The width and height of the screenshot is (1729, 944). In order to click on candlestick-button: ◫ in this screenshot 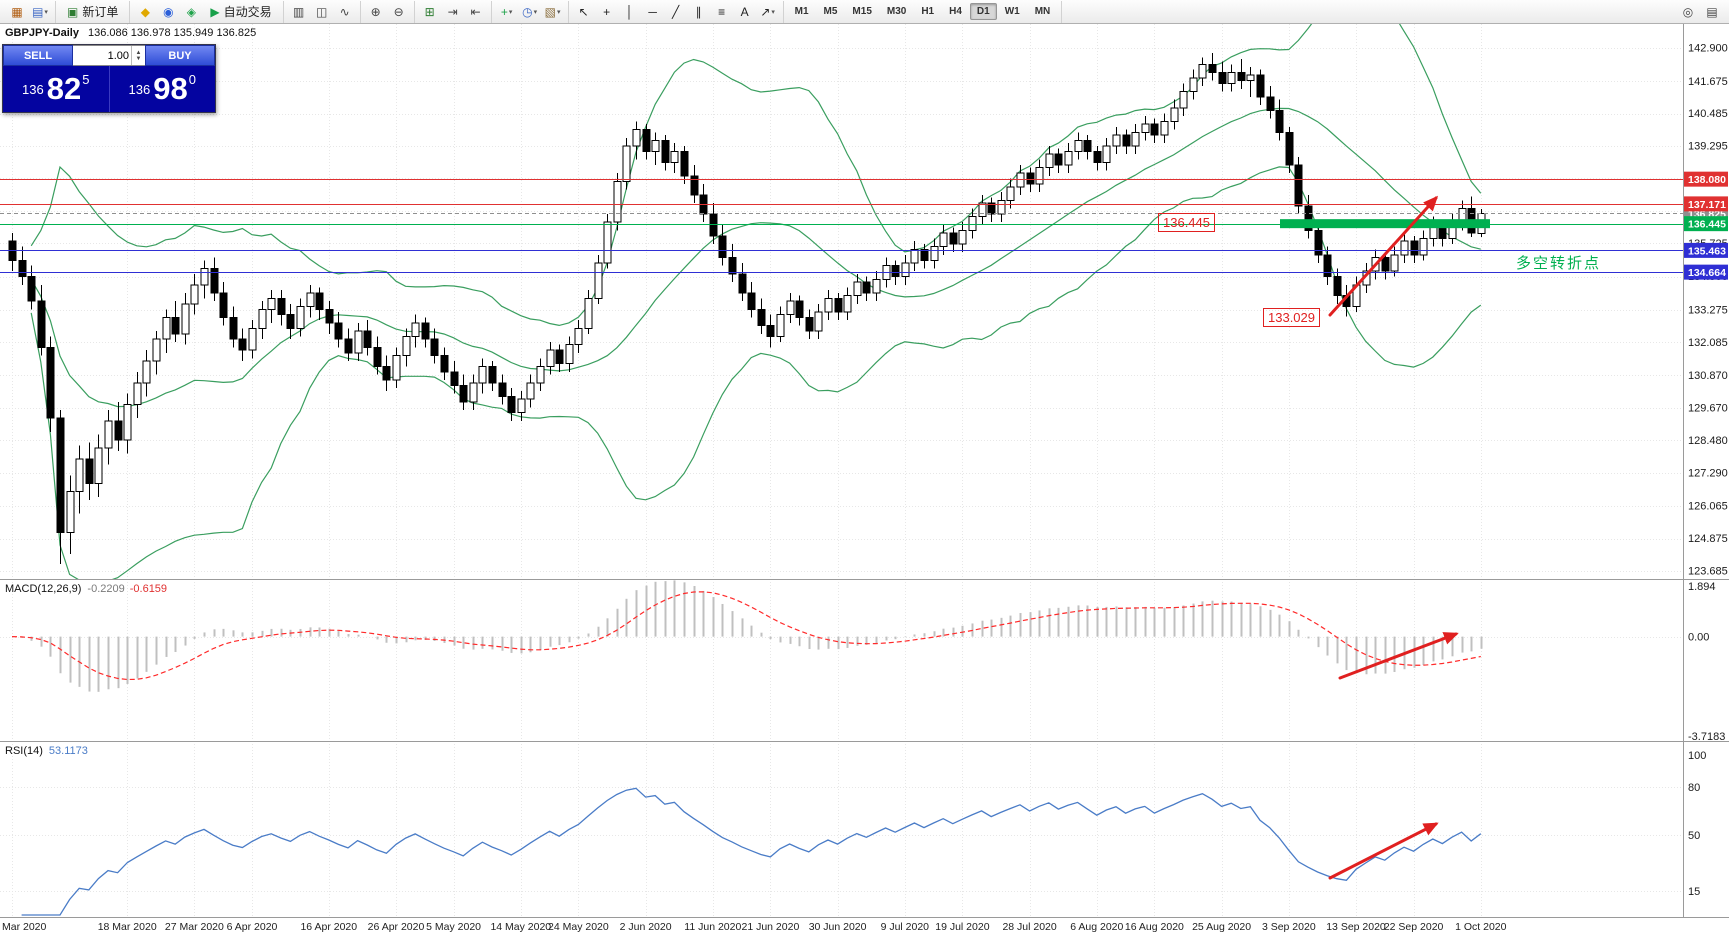, I will do `click(322, 12)`.